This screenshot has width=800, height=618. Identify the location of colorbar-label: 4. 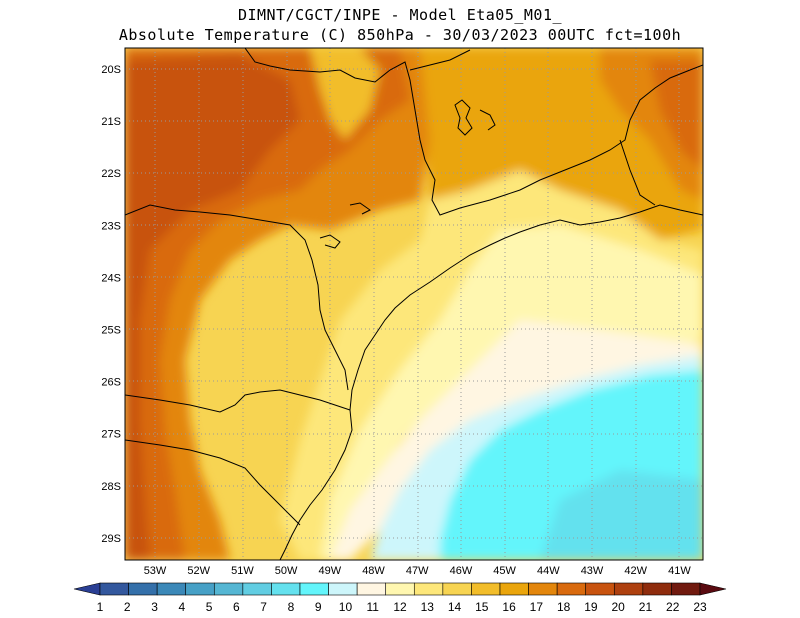
(181, 607).